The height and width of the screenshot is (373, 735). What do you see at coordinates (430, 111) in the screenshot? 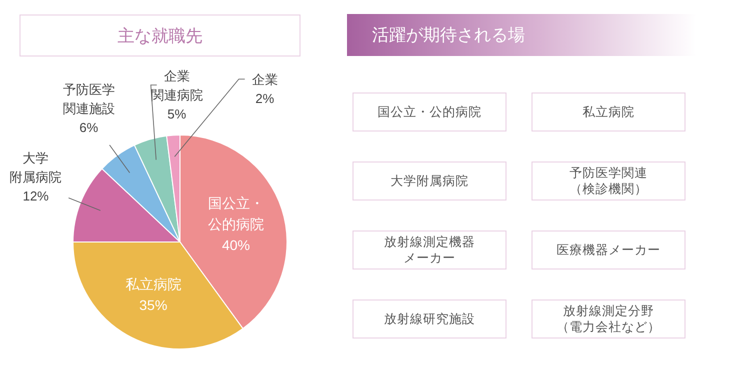
I see `text: 国公立・公的病院` at bounding box center [430, 111].